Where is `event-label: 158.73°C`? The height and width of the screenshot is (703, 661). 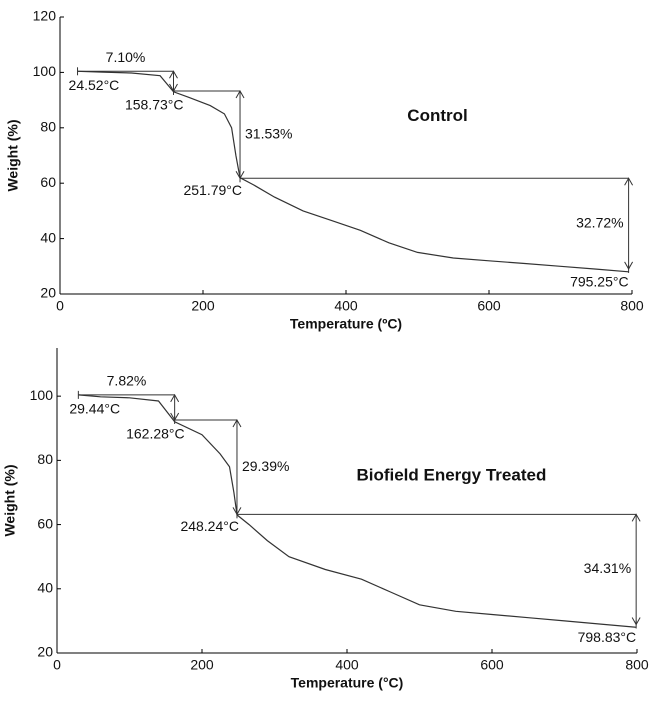
event-label: 158.73°C is located at coordinates (154, 105).